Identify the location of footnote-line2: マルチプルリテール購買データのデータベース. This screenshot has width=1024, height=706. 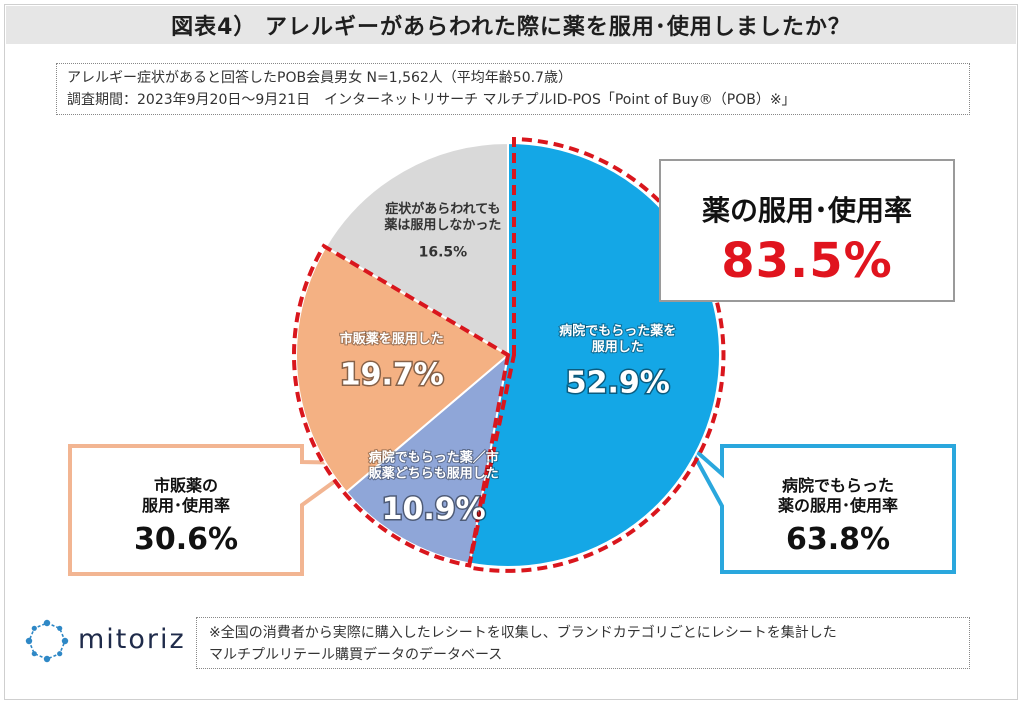
(356, 655).